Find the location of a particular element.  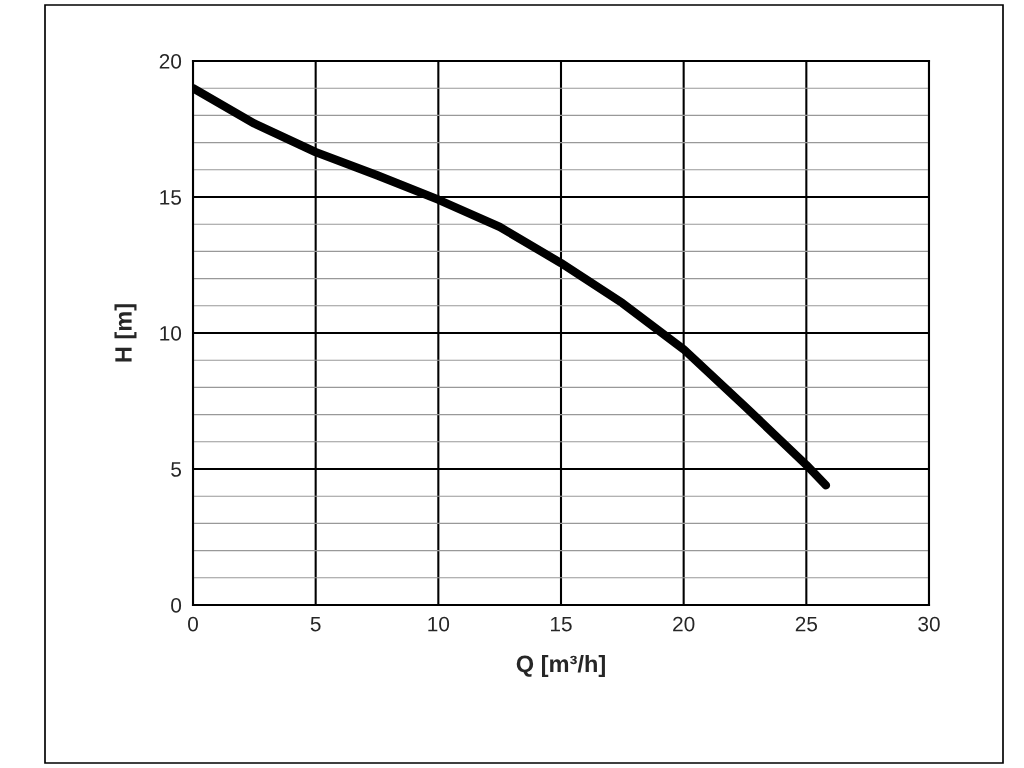

x-tick-label: 10 is located at coordinates (439, 624).